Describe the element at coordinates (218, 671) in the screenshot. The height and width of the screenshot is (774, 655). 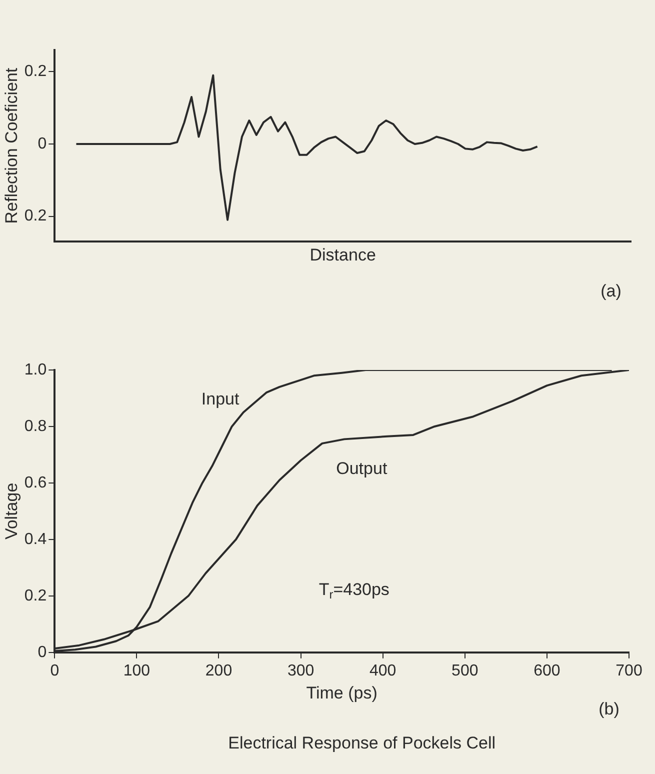
I see `x-tick-label: 200` at that location.